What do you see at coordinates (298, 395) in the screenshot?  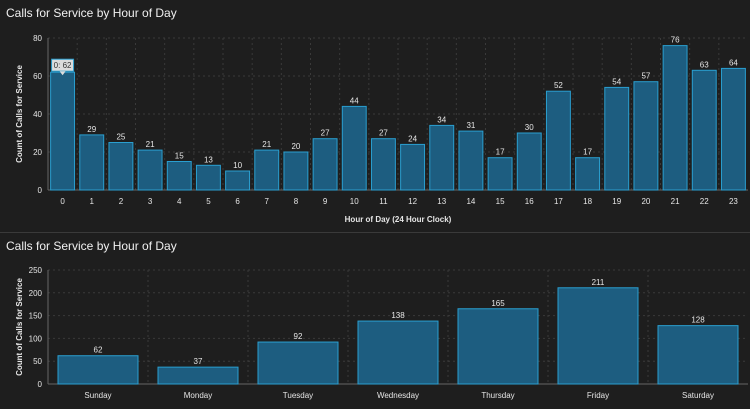 I see `x-tick-label: Tuesday` at bounding box center [298, 395].